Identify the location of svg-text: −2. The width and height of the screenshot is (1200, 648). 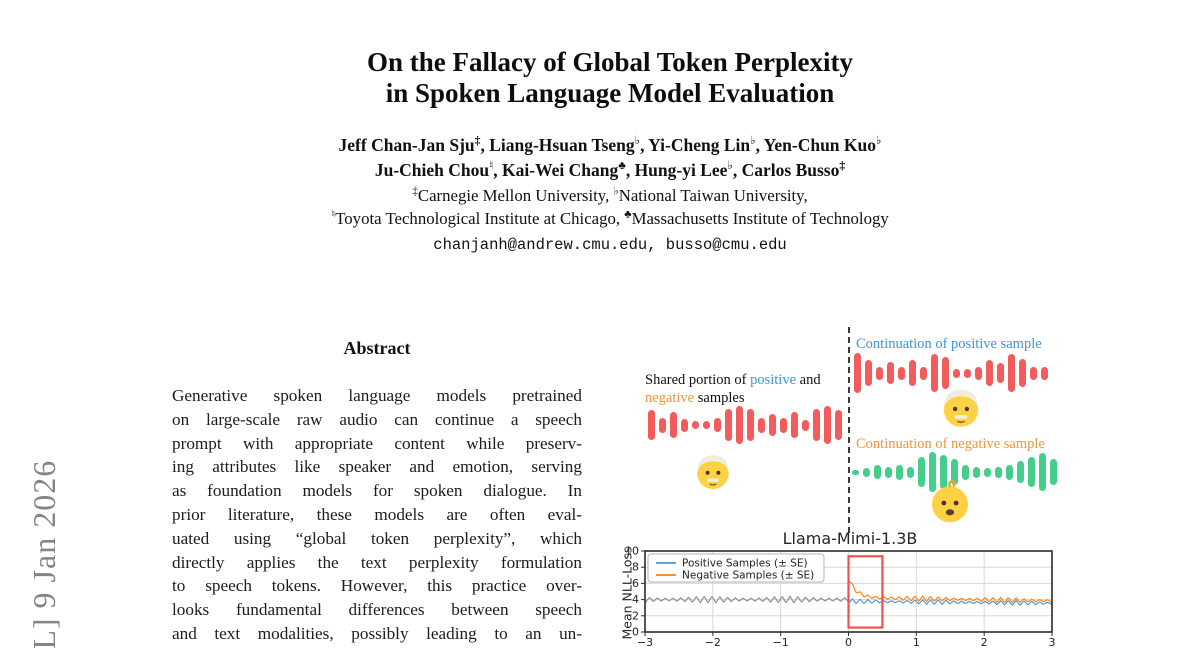
(713, 642).